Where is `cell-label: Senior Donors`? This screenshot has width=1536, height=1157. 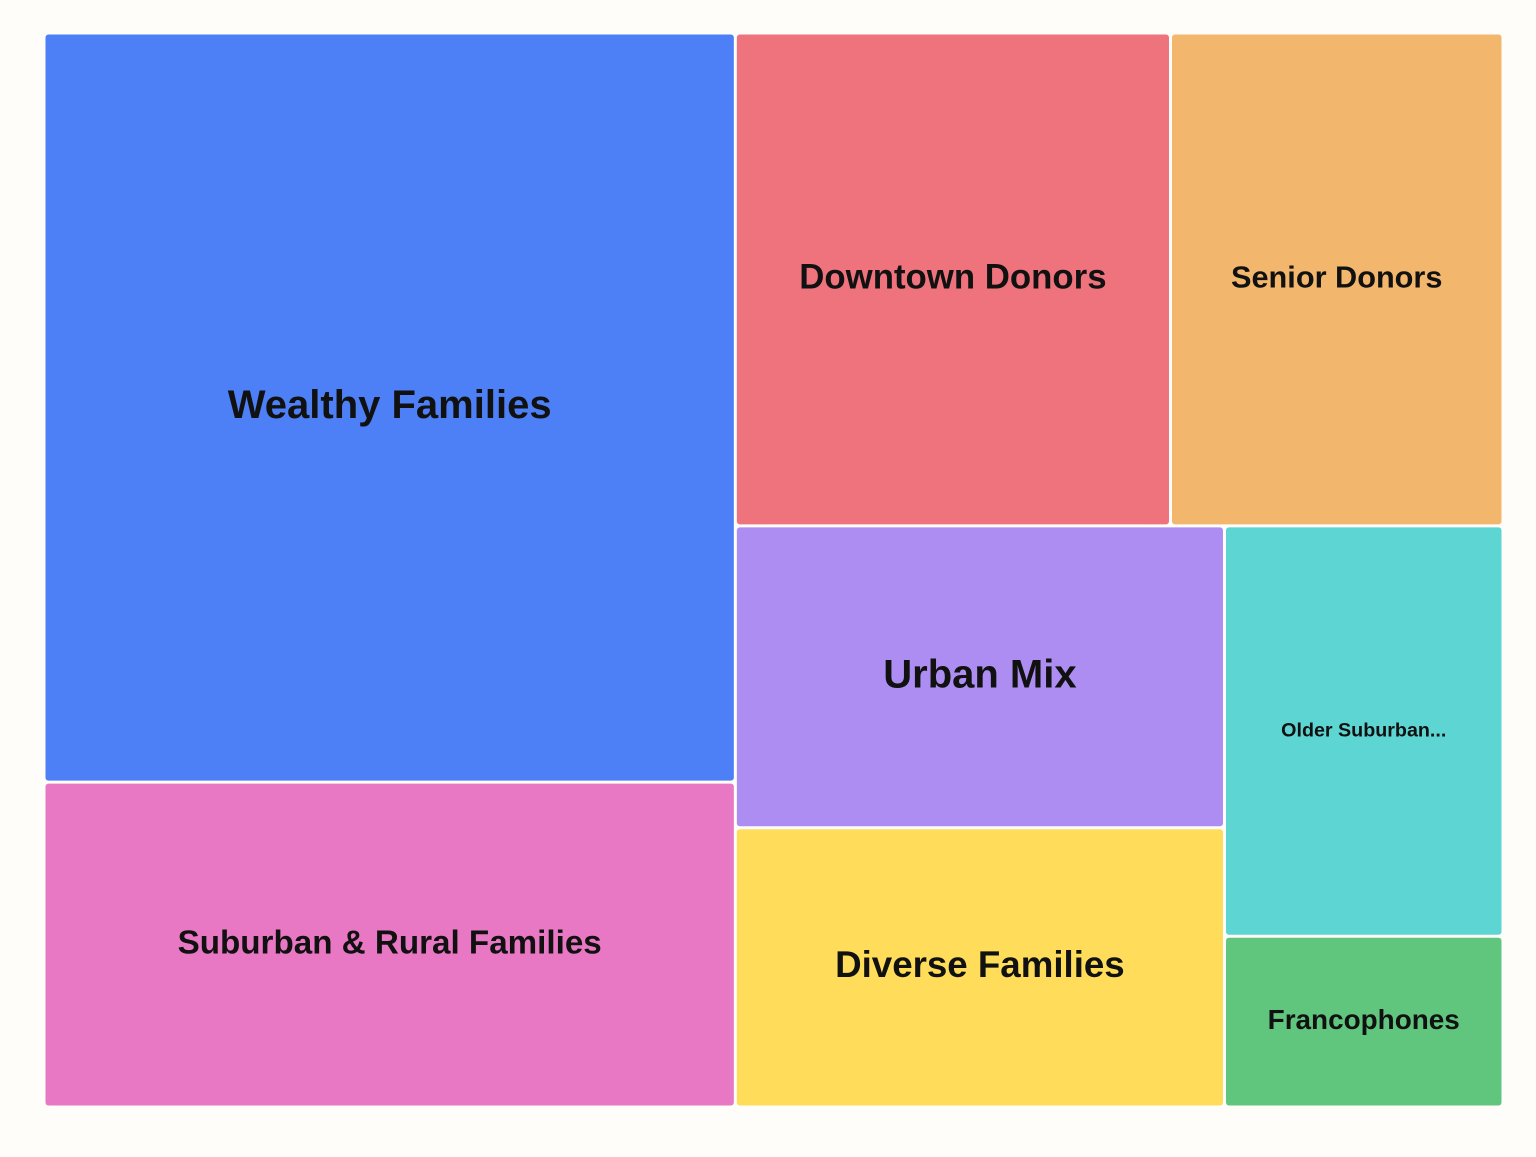 cell-label: Senior Donors is located at coordinates (1336, 277).